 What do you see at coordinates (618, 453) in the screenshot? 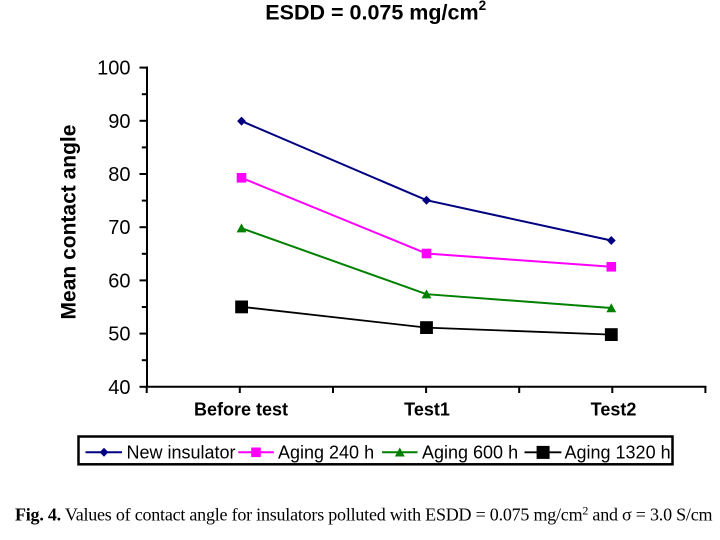
I see `svg-text: Aging 1320 h` at bounding box center [618, 453].